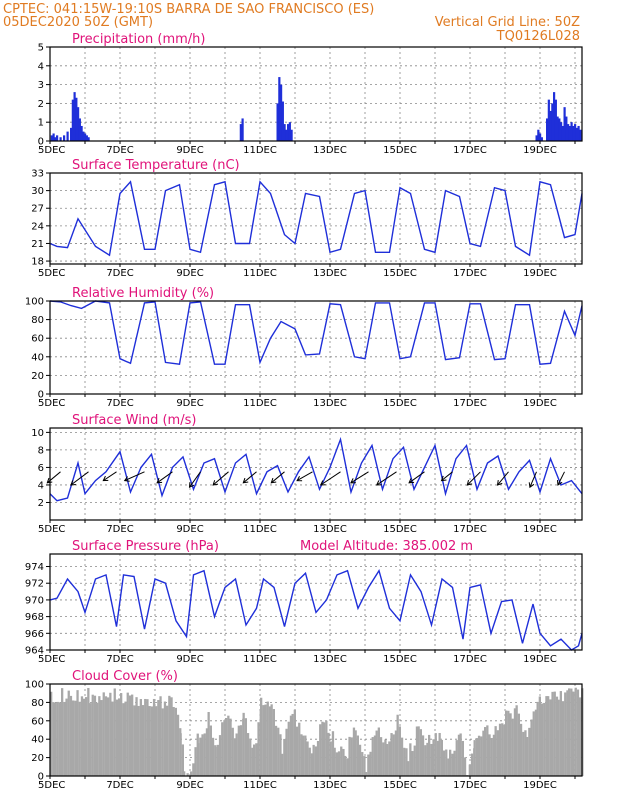 This screenshot has width=618, height=804. Describe the element at coordinates (316, 94) in the screenshot. I see `panel-frame` at that location.